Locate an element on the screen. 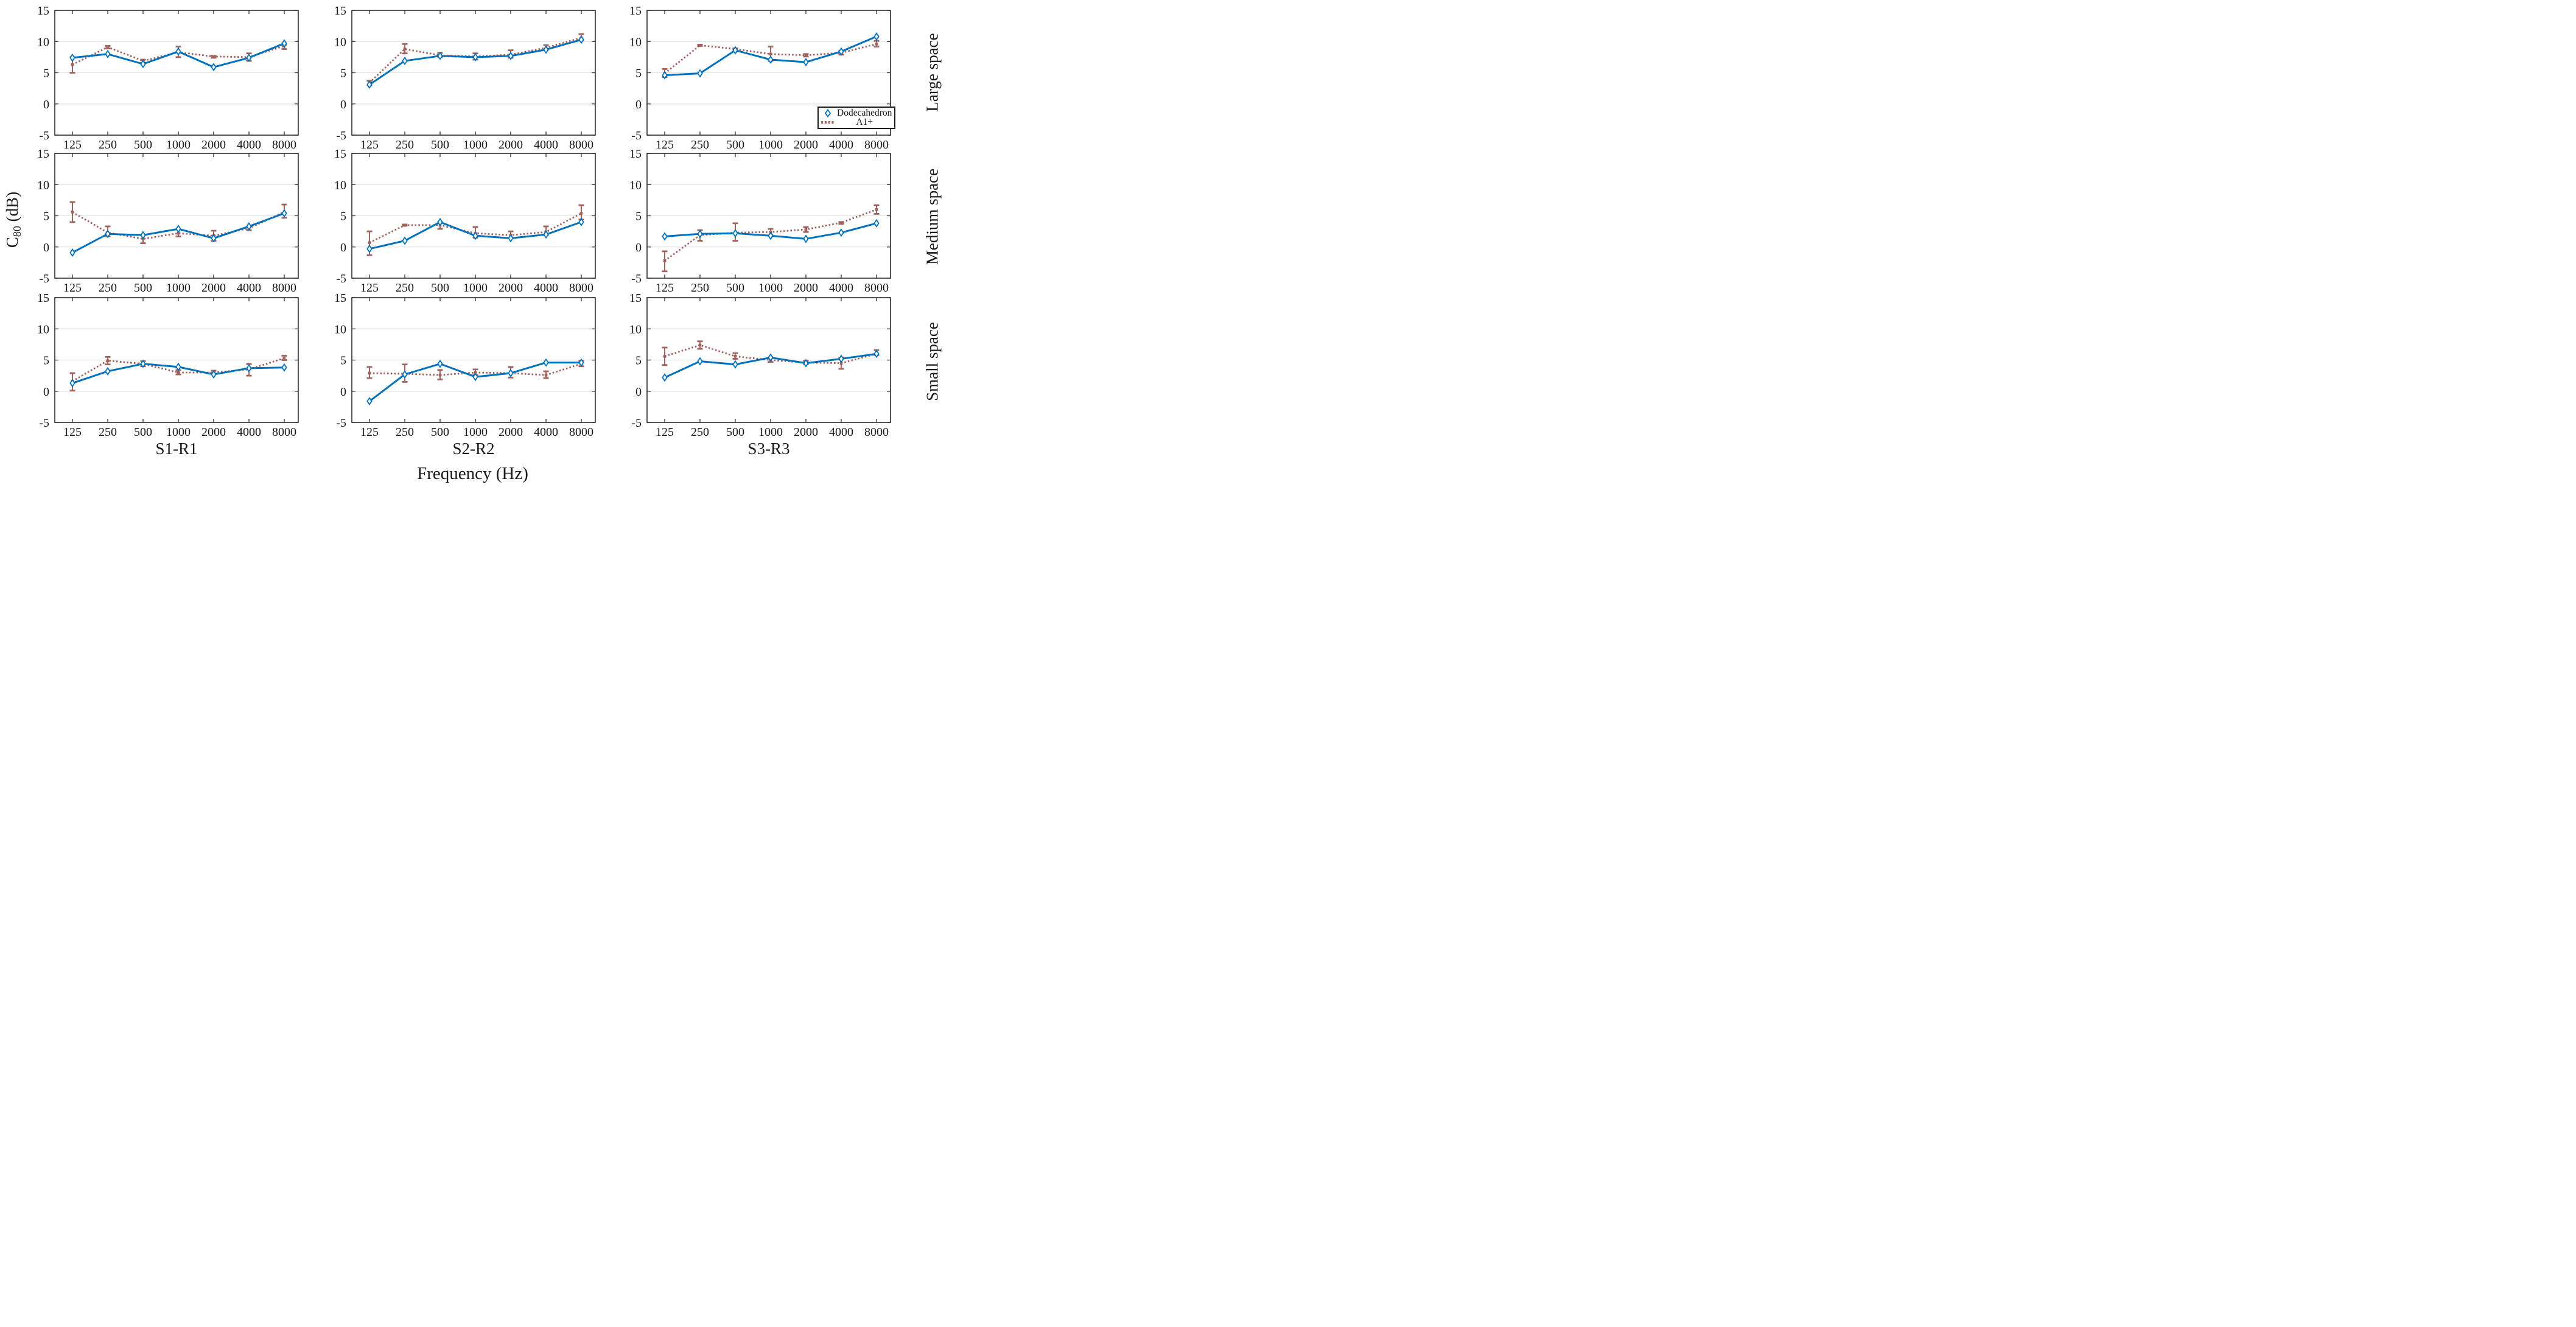 The image size is (2576, 1327). legend-entry-a1plus: A1+ is located at coordinates (857, 122).